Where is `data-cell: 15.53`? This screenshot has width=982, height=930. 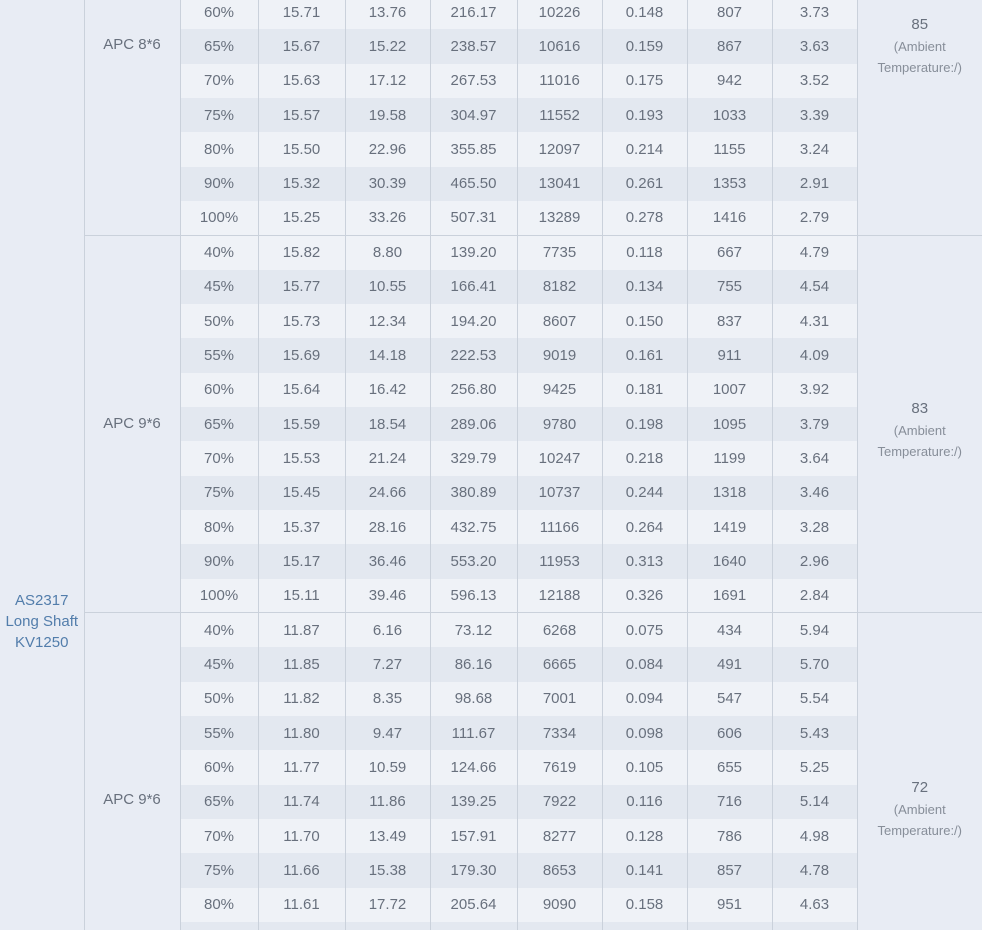 data-cell: 15.53 is located at coordinates (301, 458).